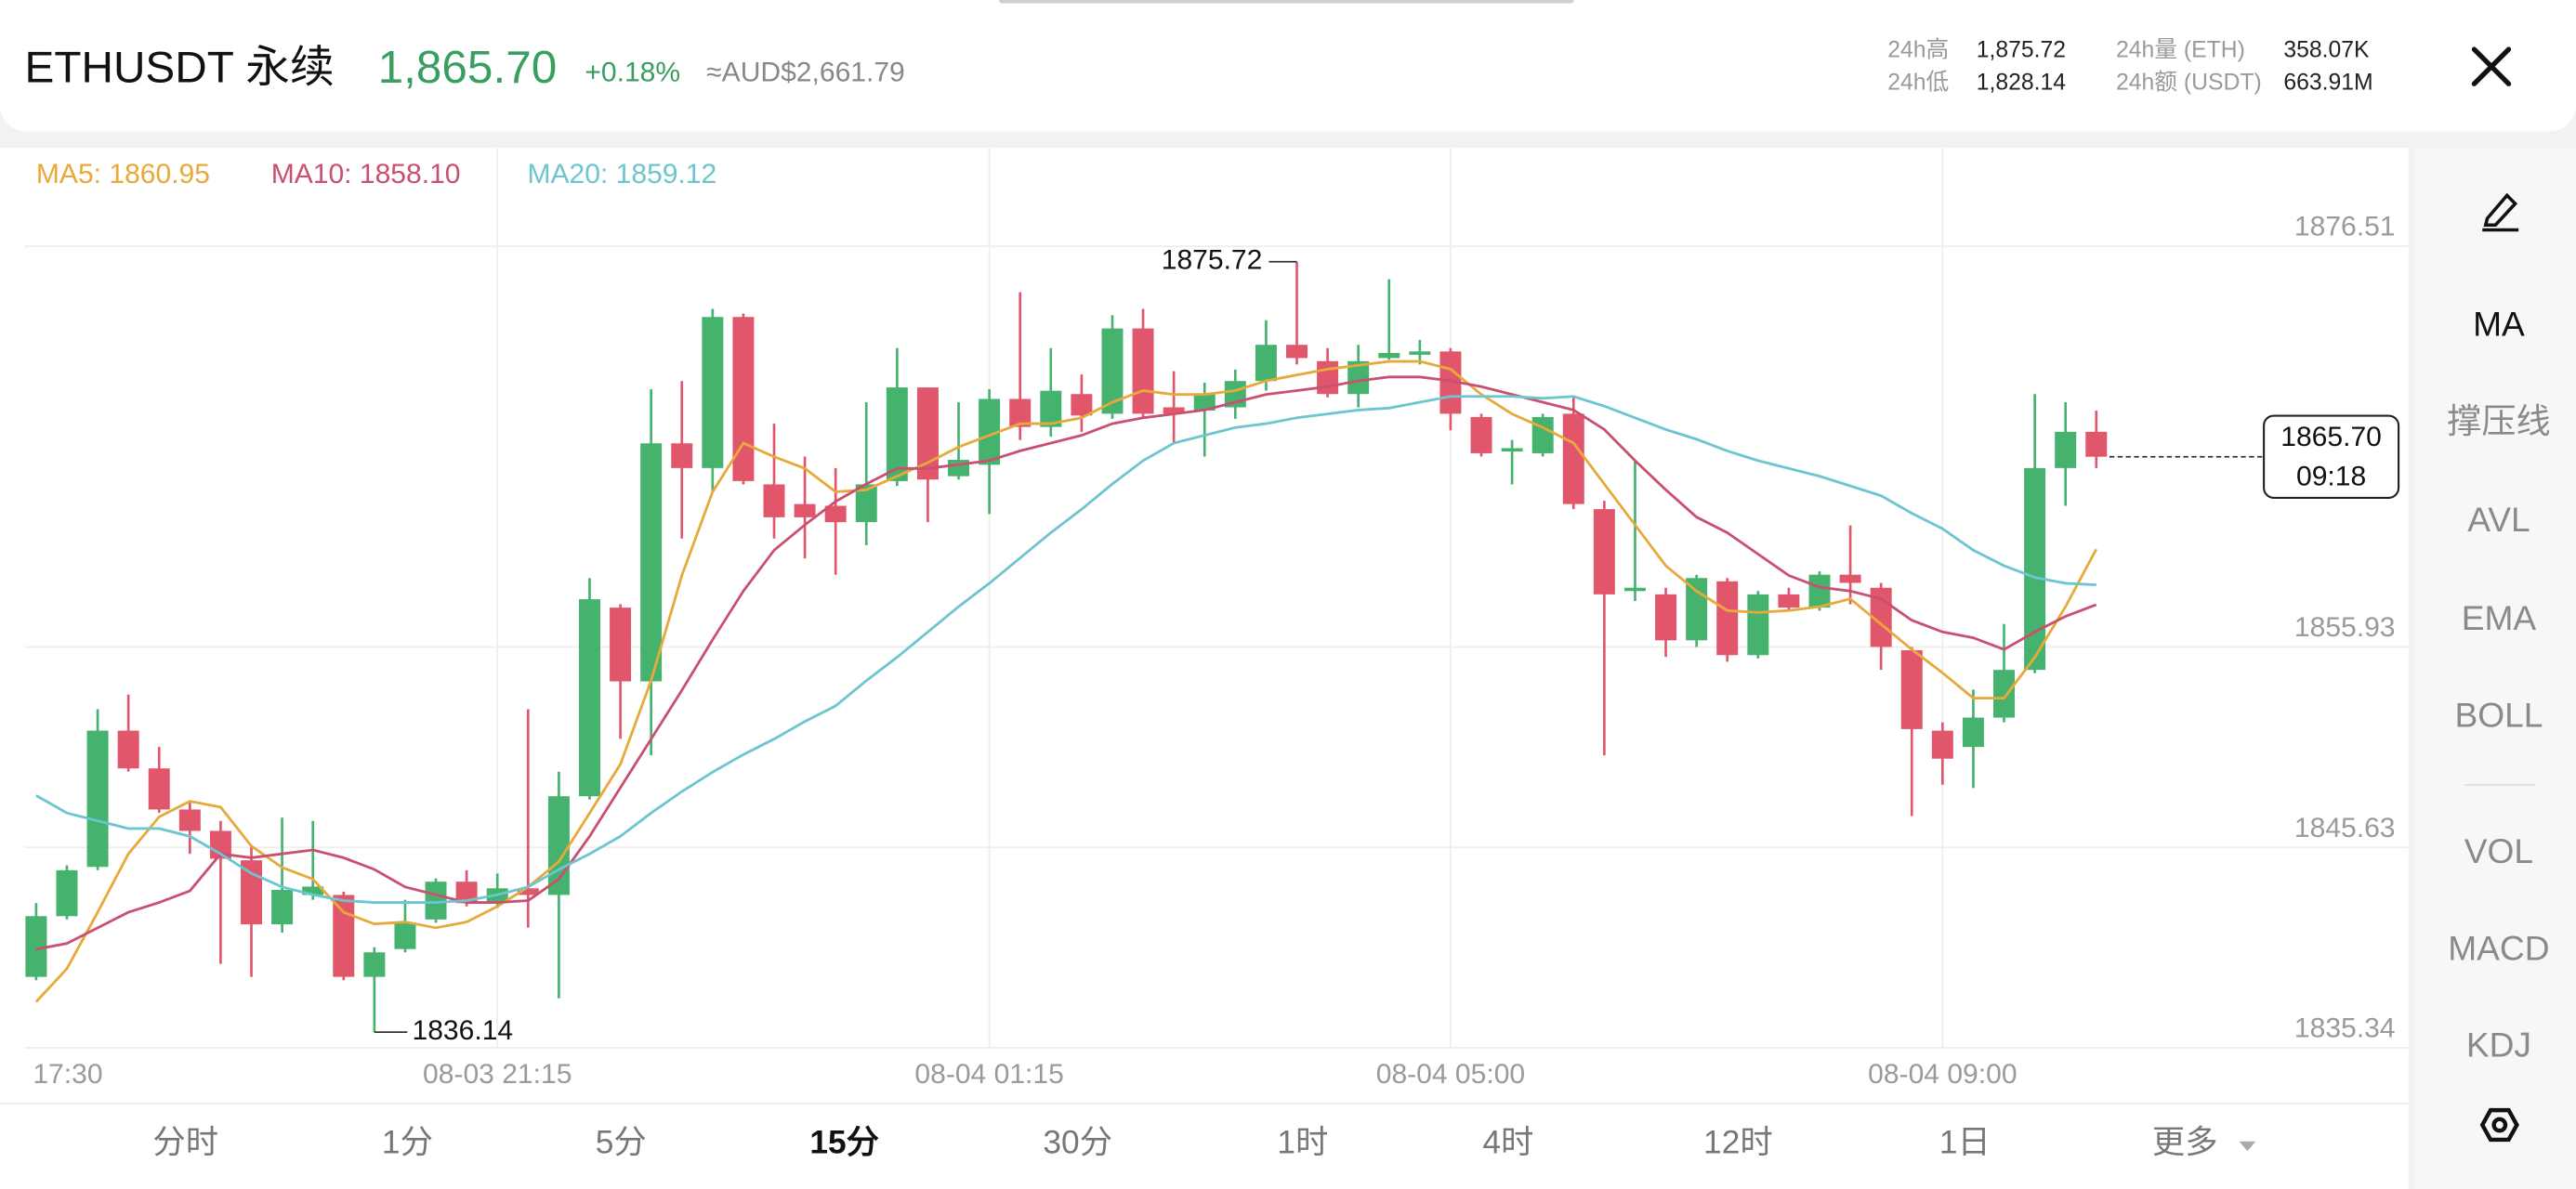 Image resolution: width=2576 pixels, height=1189 pixels. I want to click on change: +0.18%, so click(632, 73).